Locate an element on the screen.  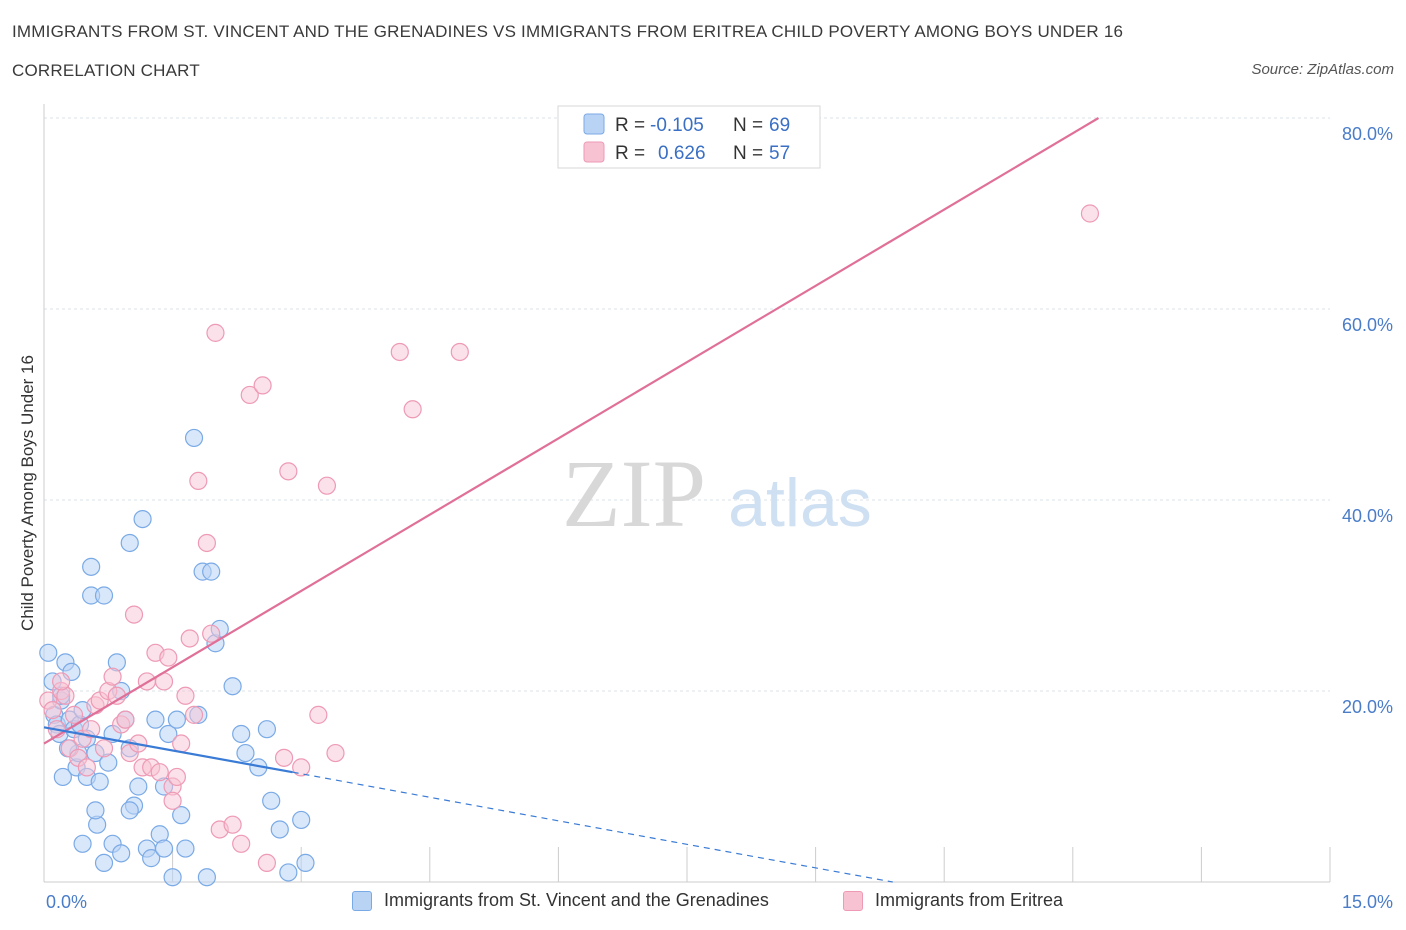
legend-n-value-pink: 57 is located at coordinates (779, 153).